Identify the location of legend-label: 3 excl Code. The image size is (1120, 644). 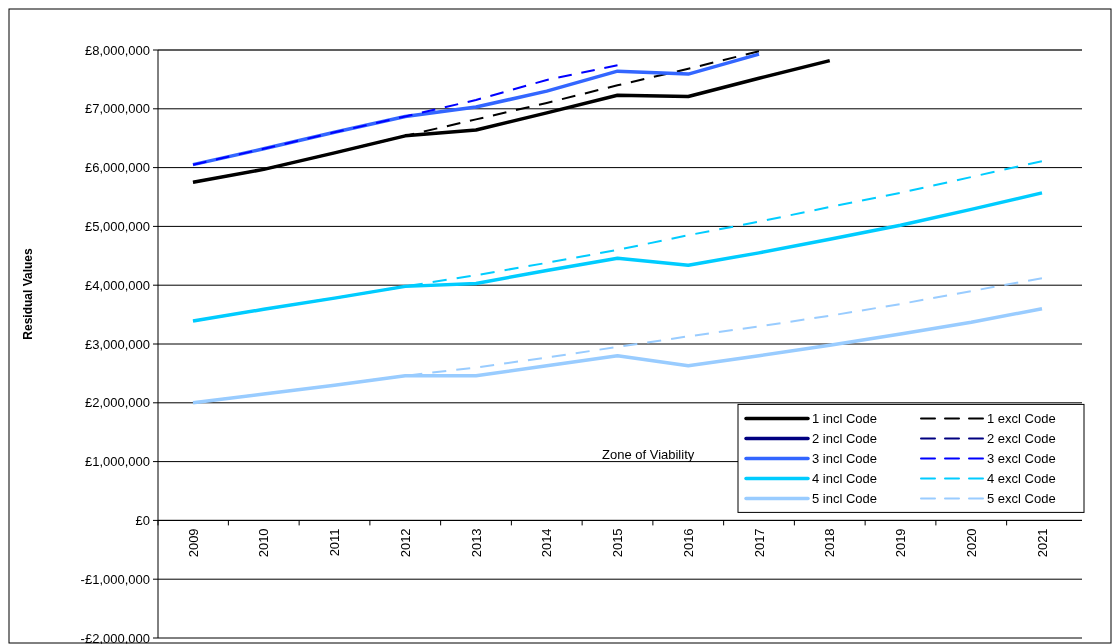
(1021, 458).